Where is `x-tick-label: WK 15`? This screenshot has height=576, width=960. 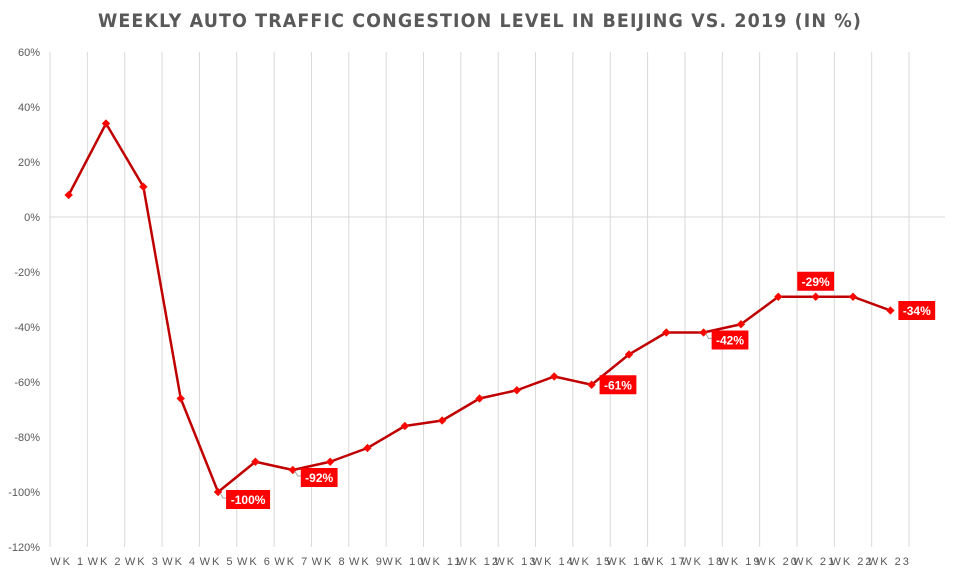
x-tick-label: WK 15 is located at coordinates (590, 562).